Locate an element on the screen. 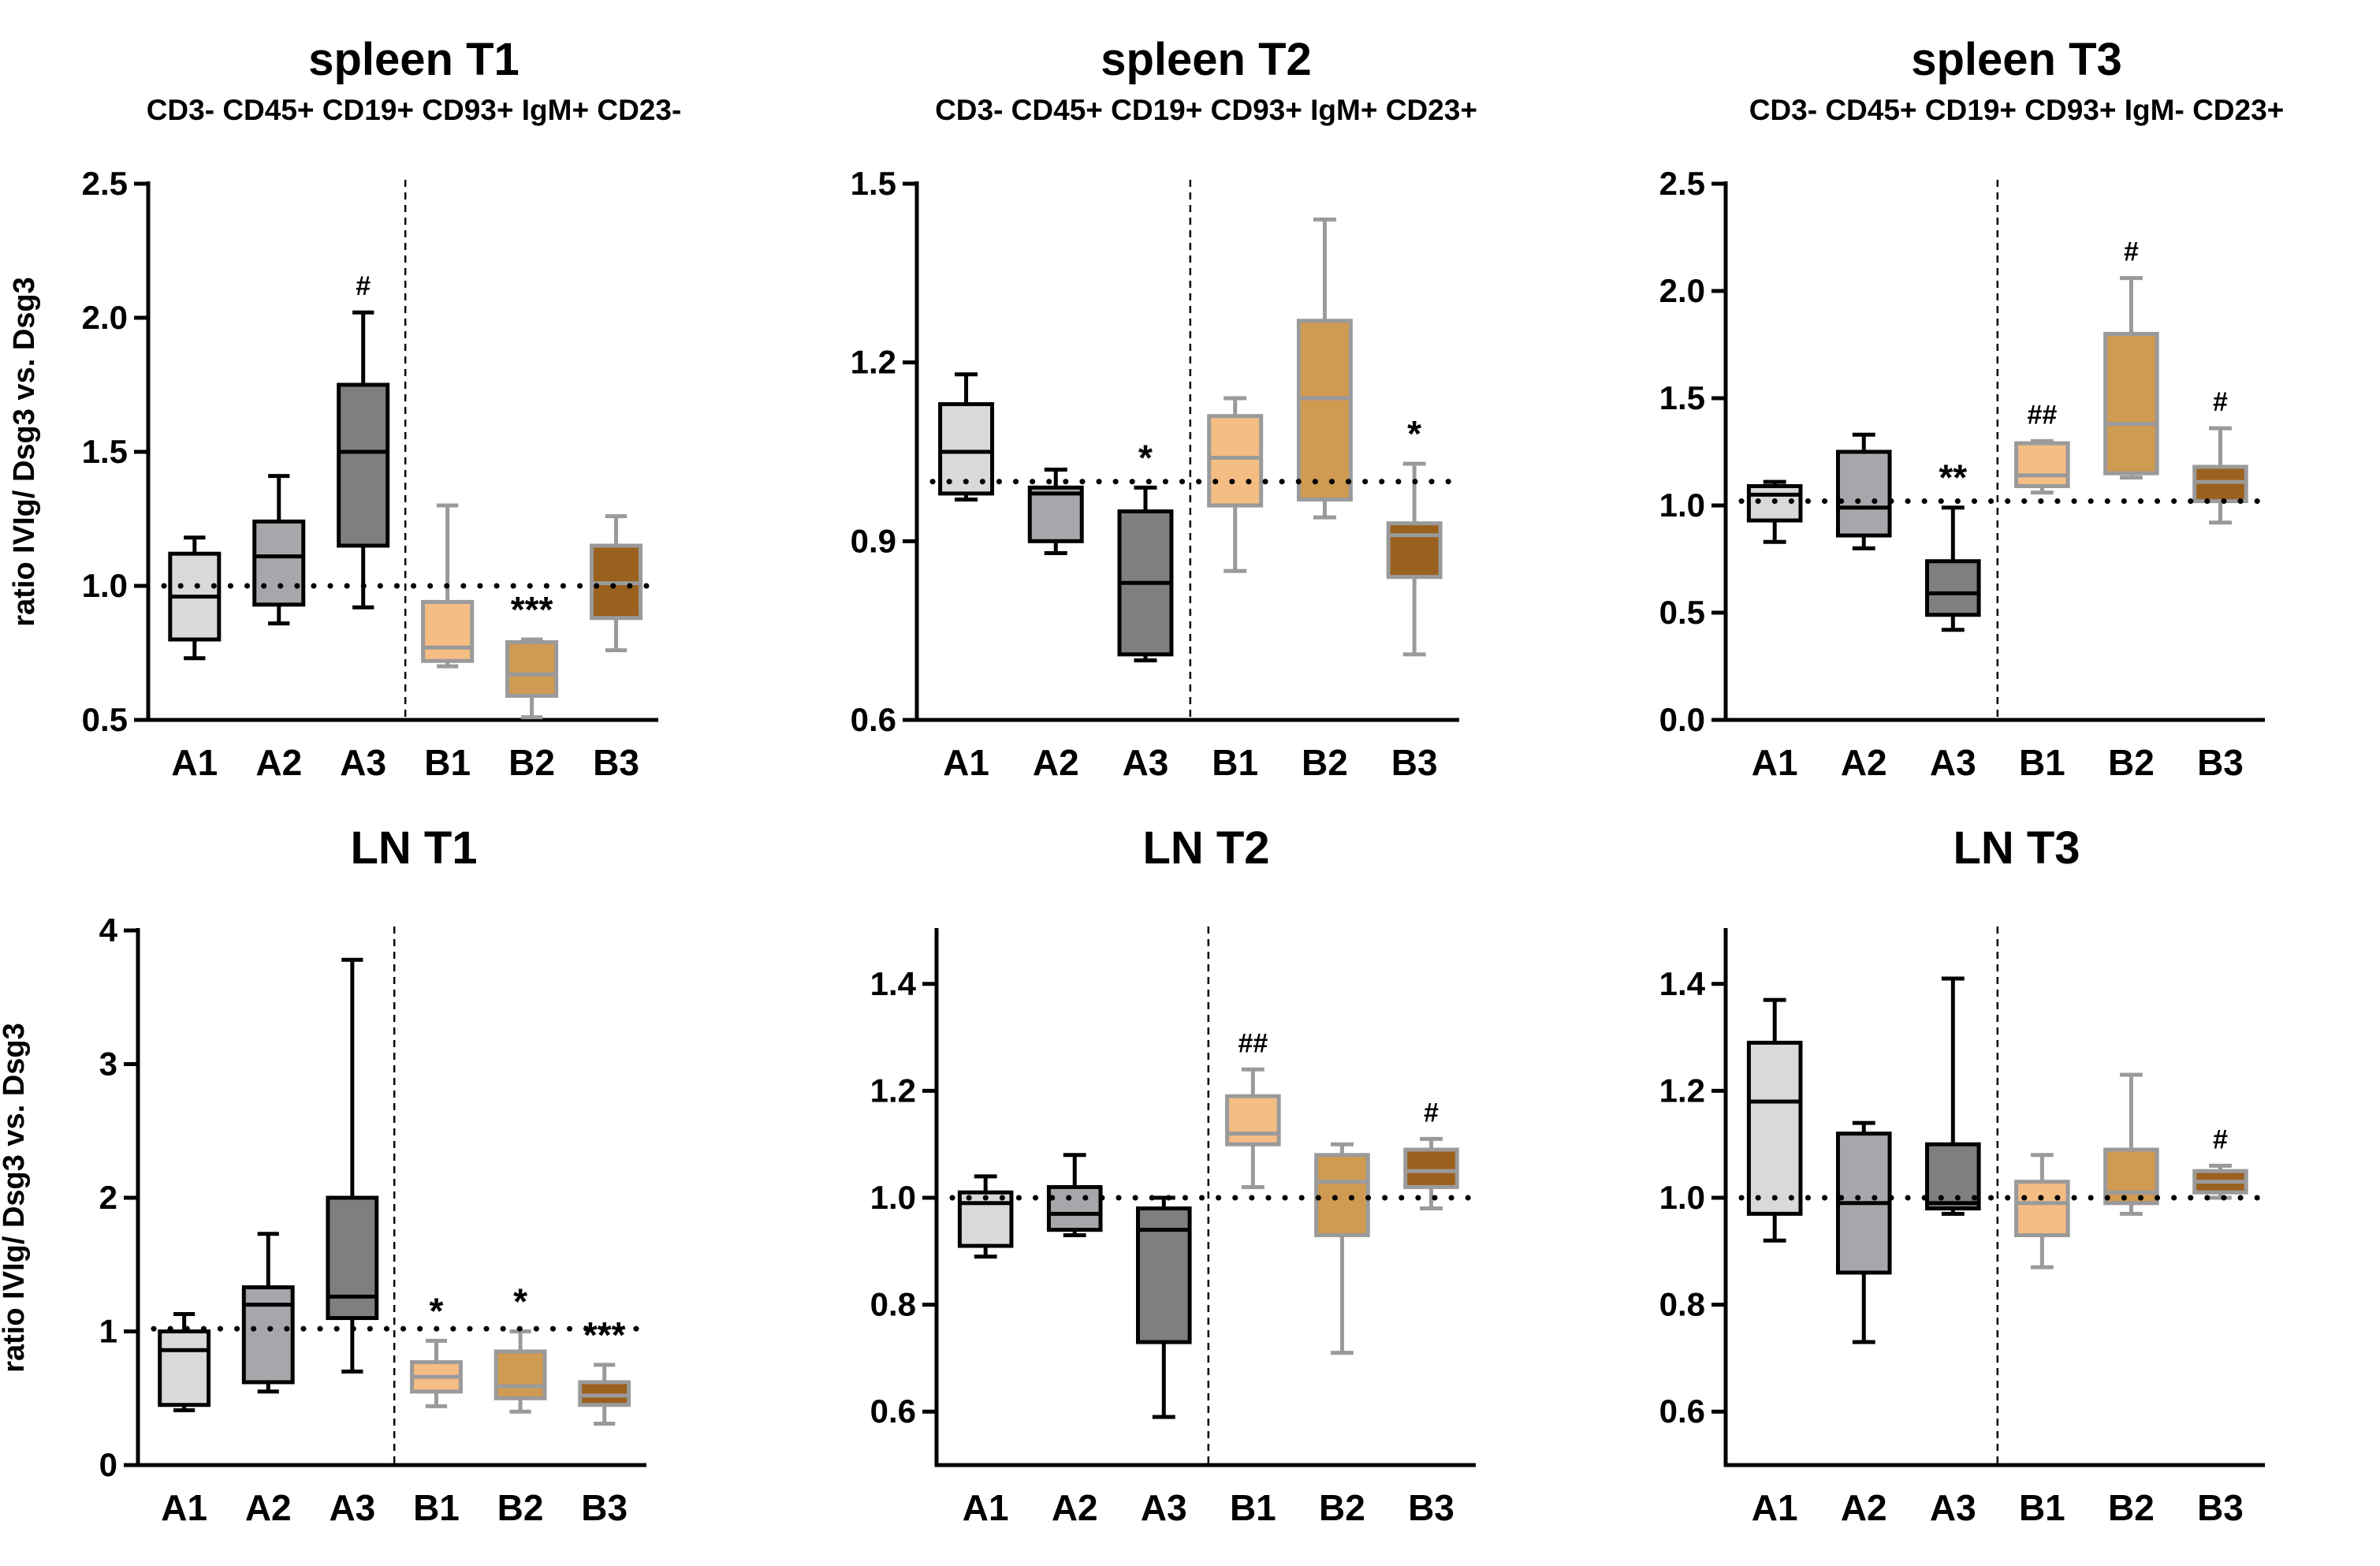 The image size is (2380, 1566). chart-subtitle: CD3- CD45+ CD19+ CD93+ IgM+ CD23- is located at coordinates (414, 110).